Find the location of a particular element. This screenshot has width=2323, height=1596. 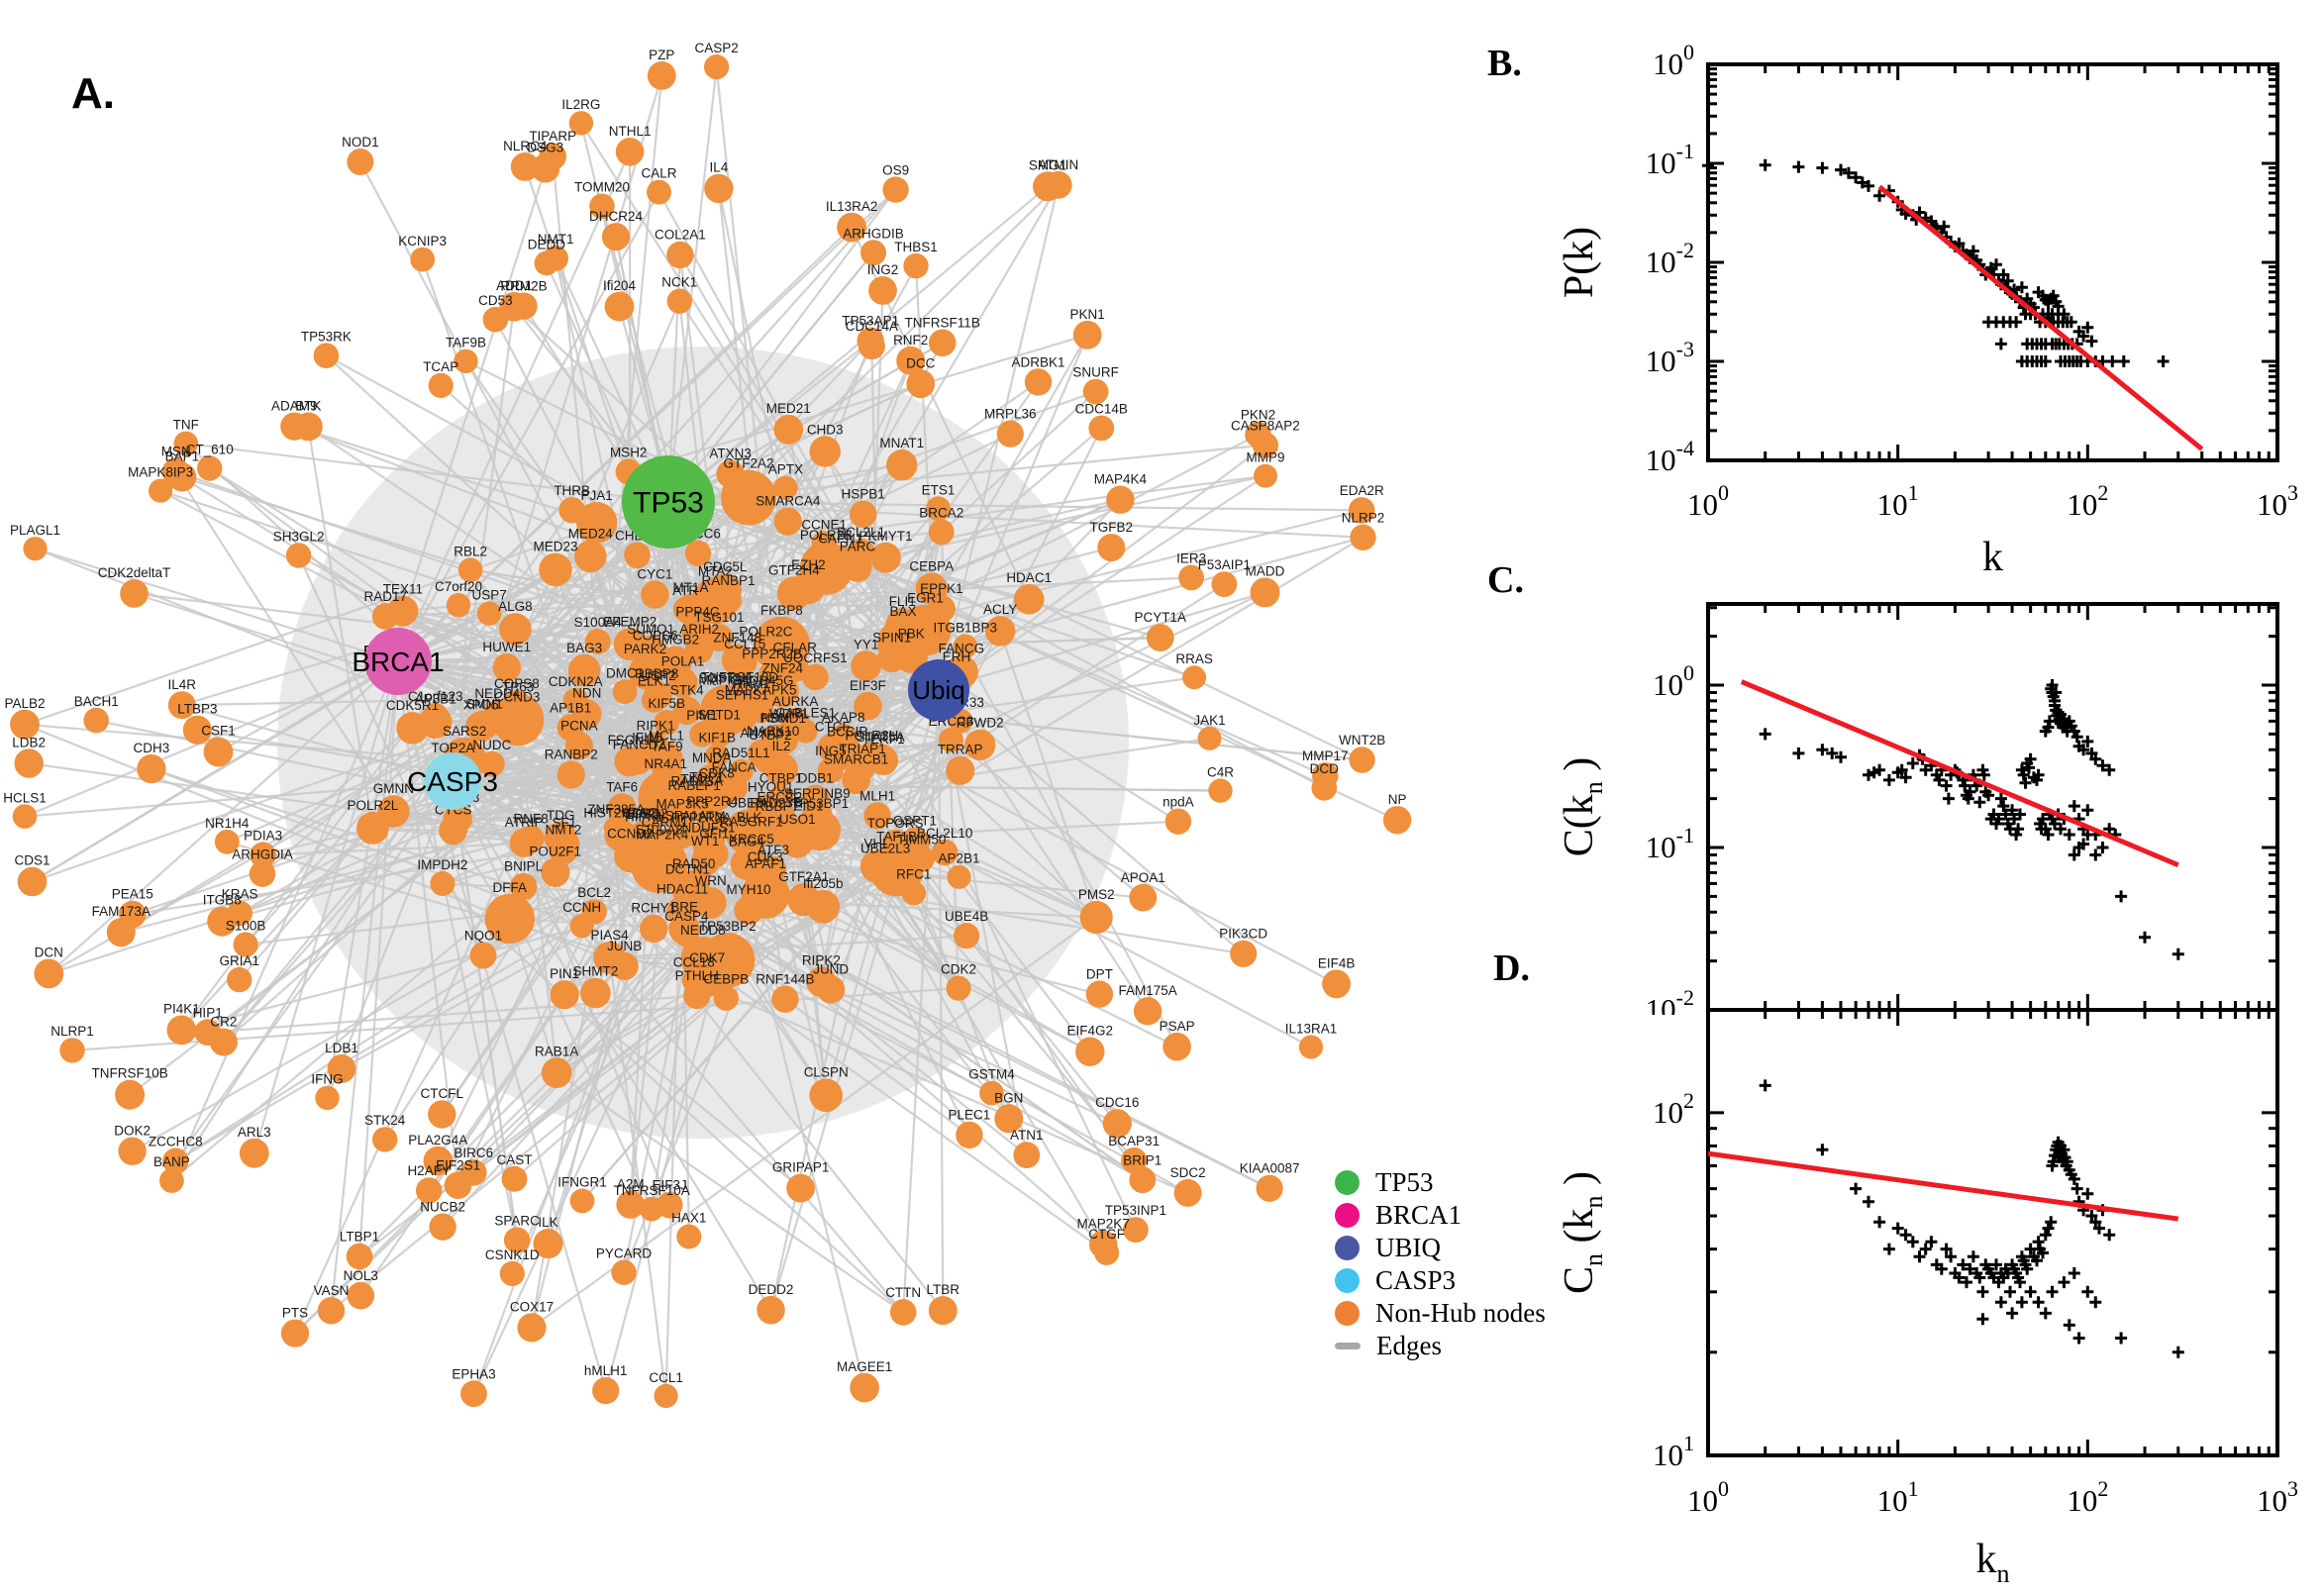

svg-text: TK1 is located at coordinates (693, 778).